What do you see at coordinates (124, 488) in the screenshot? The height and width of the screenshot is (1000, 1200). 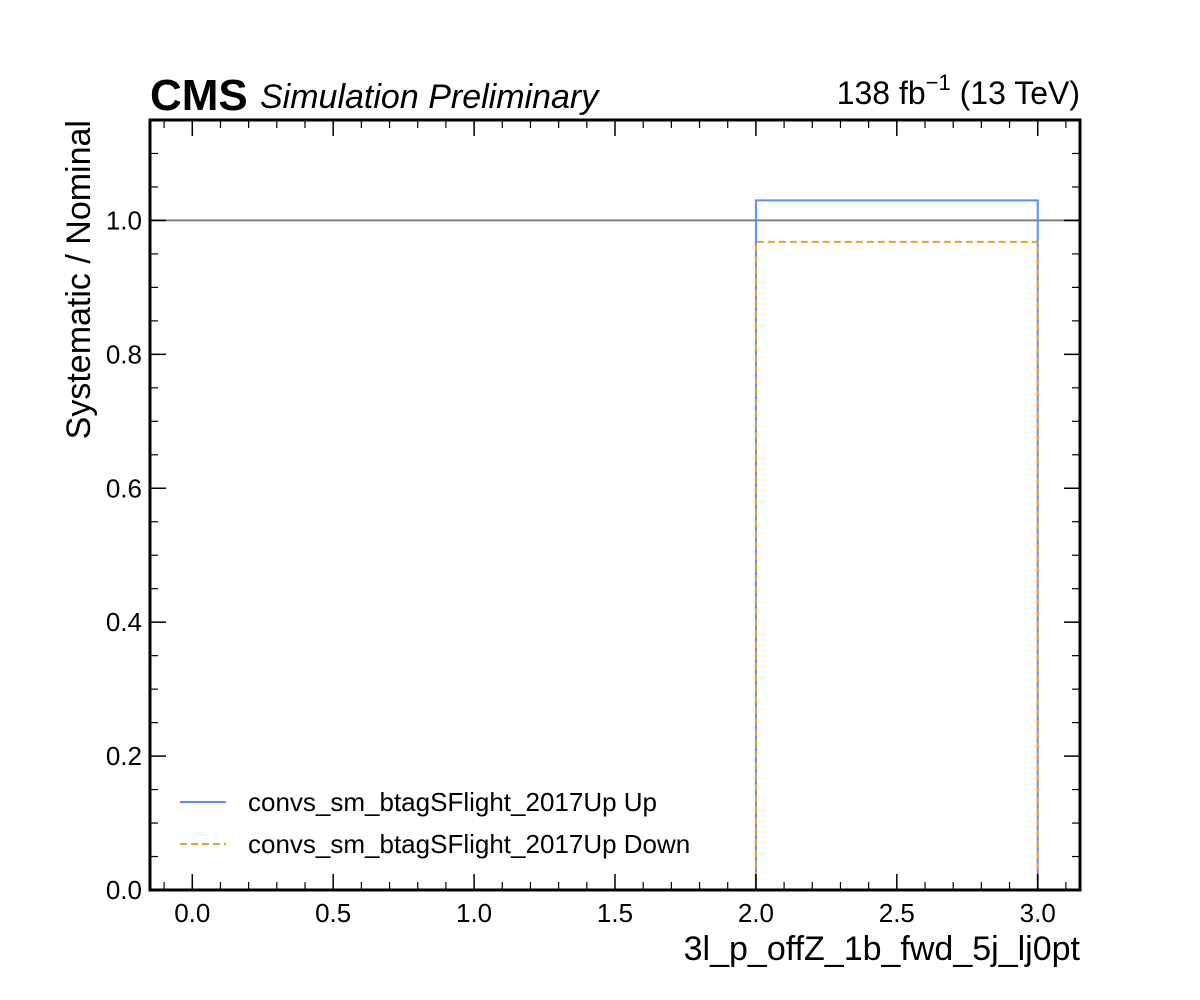 I see `y-tick-label: 0.6` at bounding box center [124, 488].